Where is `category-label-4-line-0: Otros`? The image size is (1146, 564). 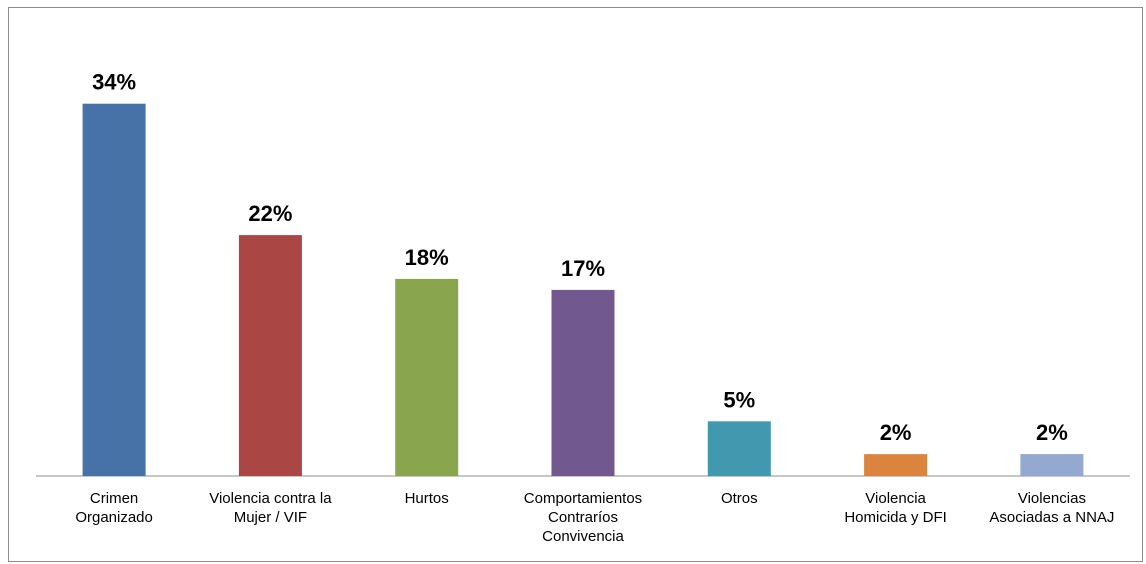 category-label-4-line-0: Otros is located at coordinates (739, 498).